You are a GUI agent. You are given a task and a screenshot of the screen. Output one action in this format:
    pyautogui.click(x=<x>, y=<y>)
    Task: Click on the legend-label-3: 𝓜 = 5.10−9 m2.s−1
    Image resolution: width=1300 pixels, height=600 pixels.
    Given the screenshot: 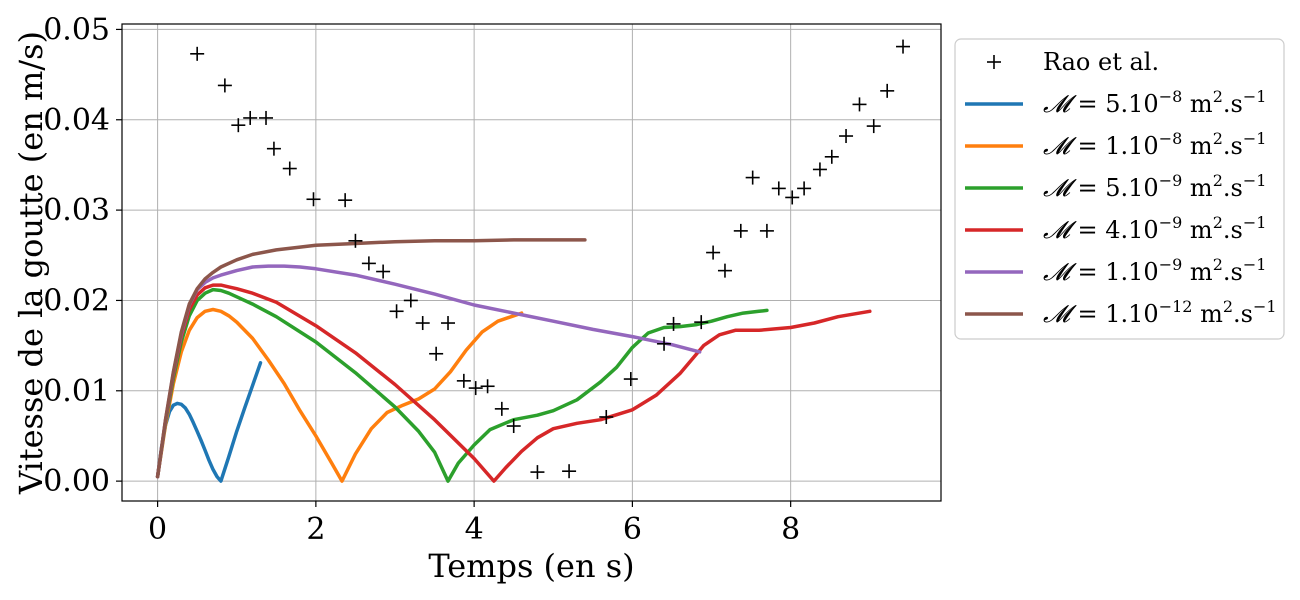 What is the action you would take?
    pyautogui.click(x=1154, y=186)
    